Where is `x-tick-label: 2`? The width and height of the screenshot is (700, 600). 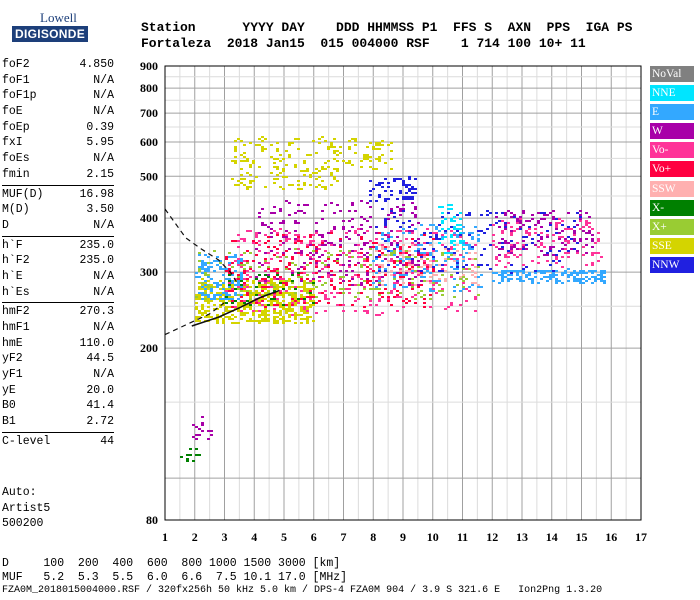 x-tick-label: 2 is located at coordinates (195, 537).